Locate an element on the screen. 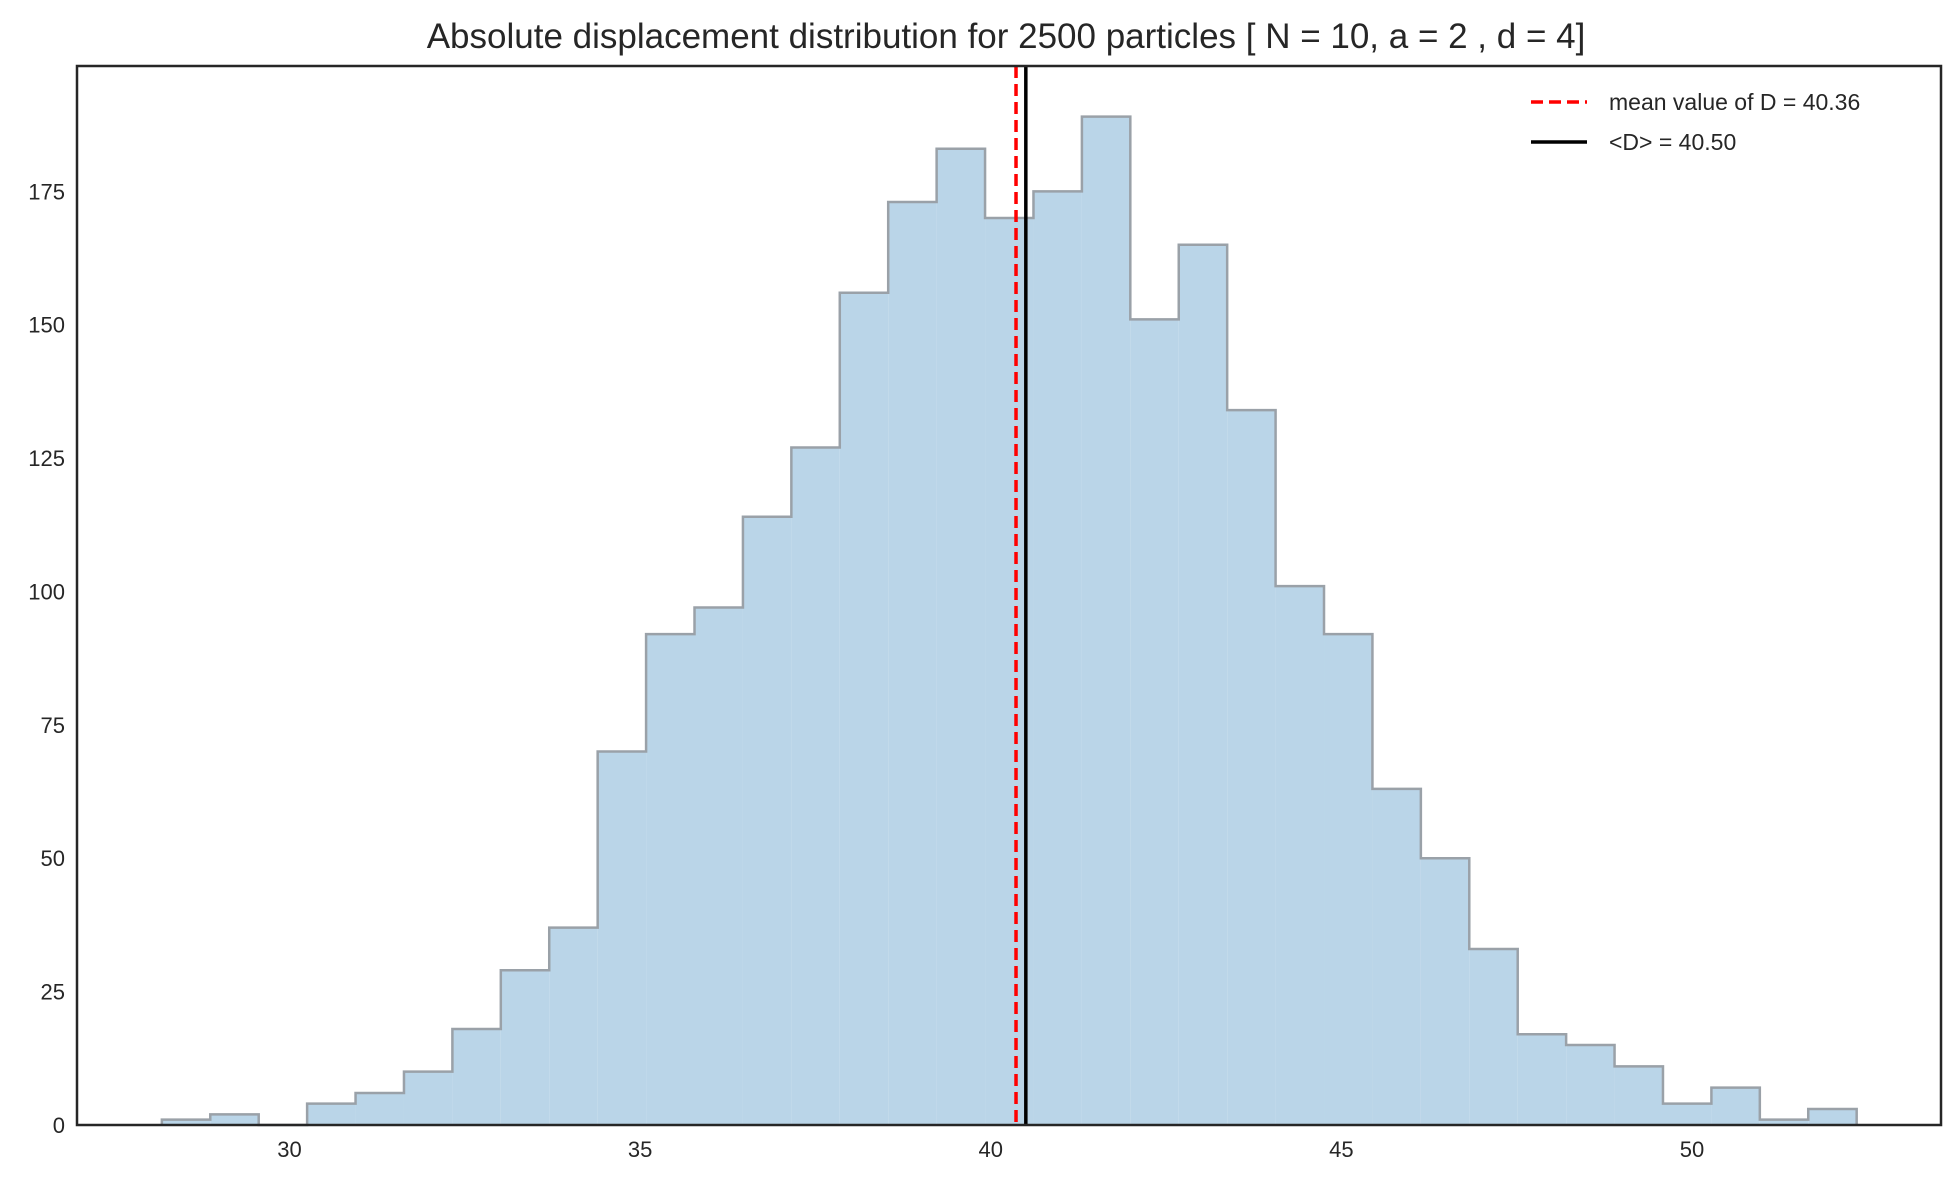 The height and width of the screenshot is (1184, 1956). legend: mean value of D = 40.36 <D> = 40.50 is located at coordinates (1695, 122).